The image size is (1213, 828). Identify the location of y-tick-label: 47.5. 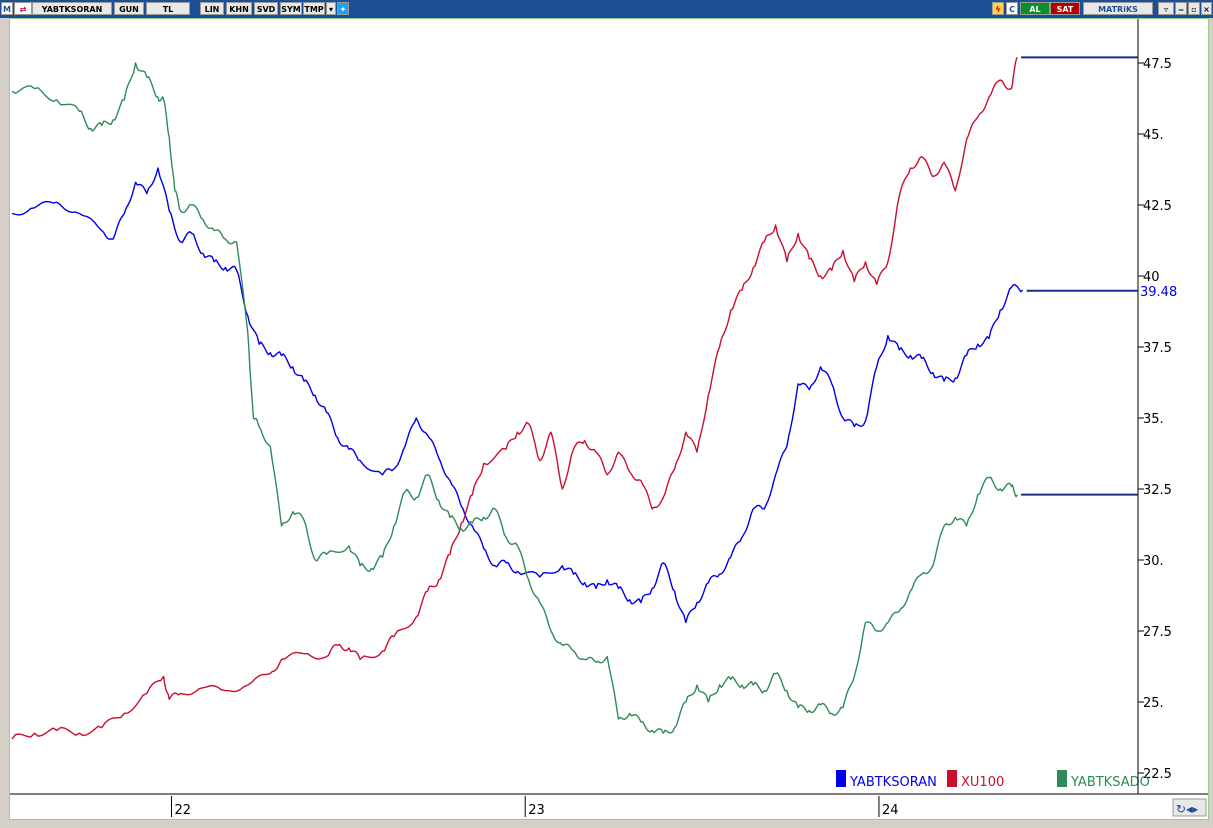
(1157, 64).